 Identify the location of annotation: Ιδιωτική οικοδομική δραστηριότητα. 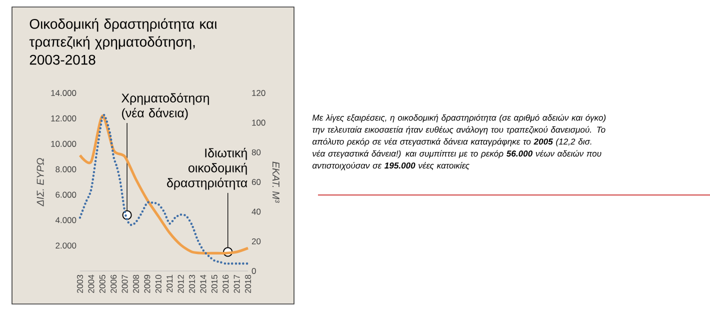
(207, 169).